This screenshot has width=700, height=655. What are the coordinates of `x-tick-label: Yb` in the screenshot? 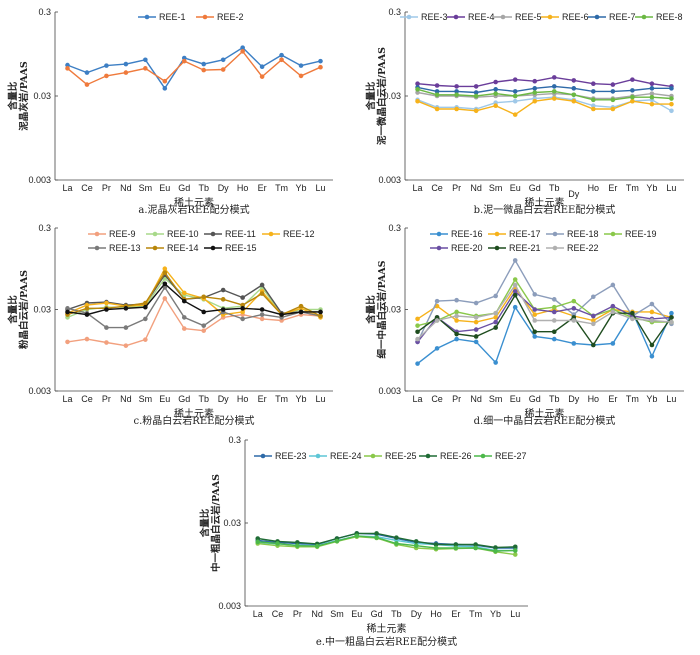 It's located at (495, 614).